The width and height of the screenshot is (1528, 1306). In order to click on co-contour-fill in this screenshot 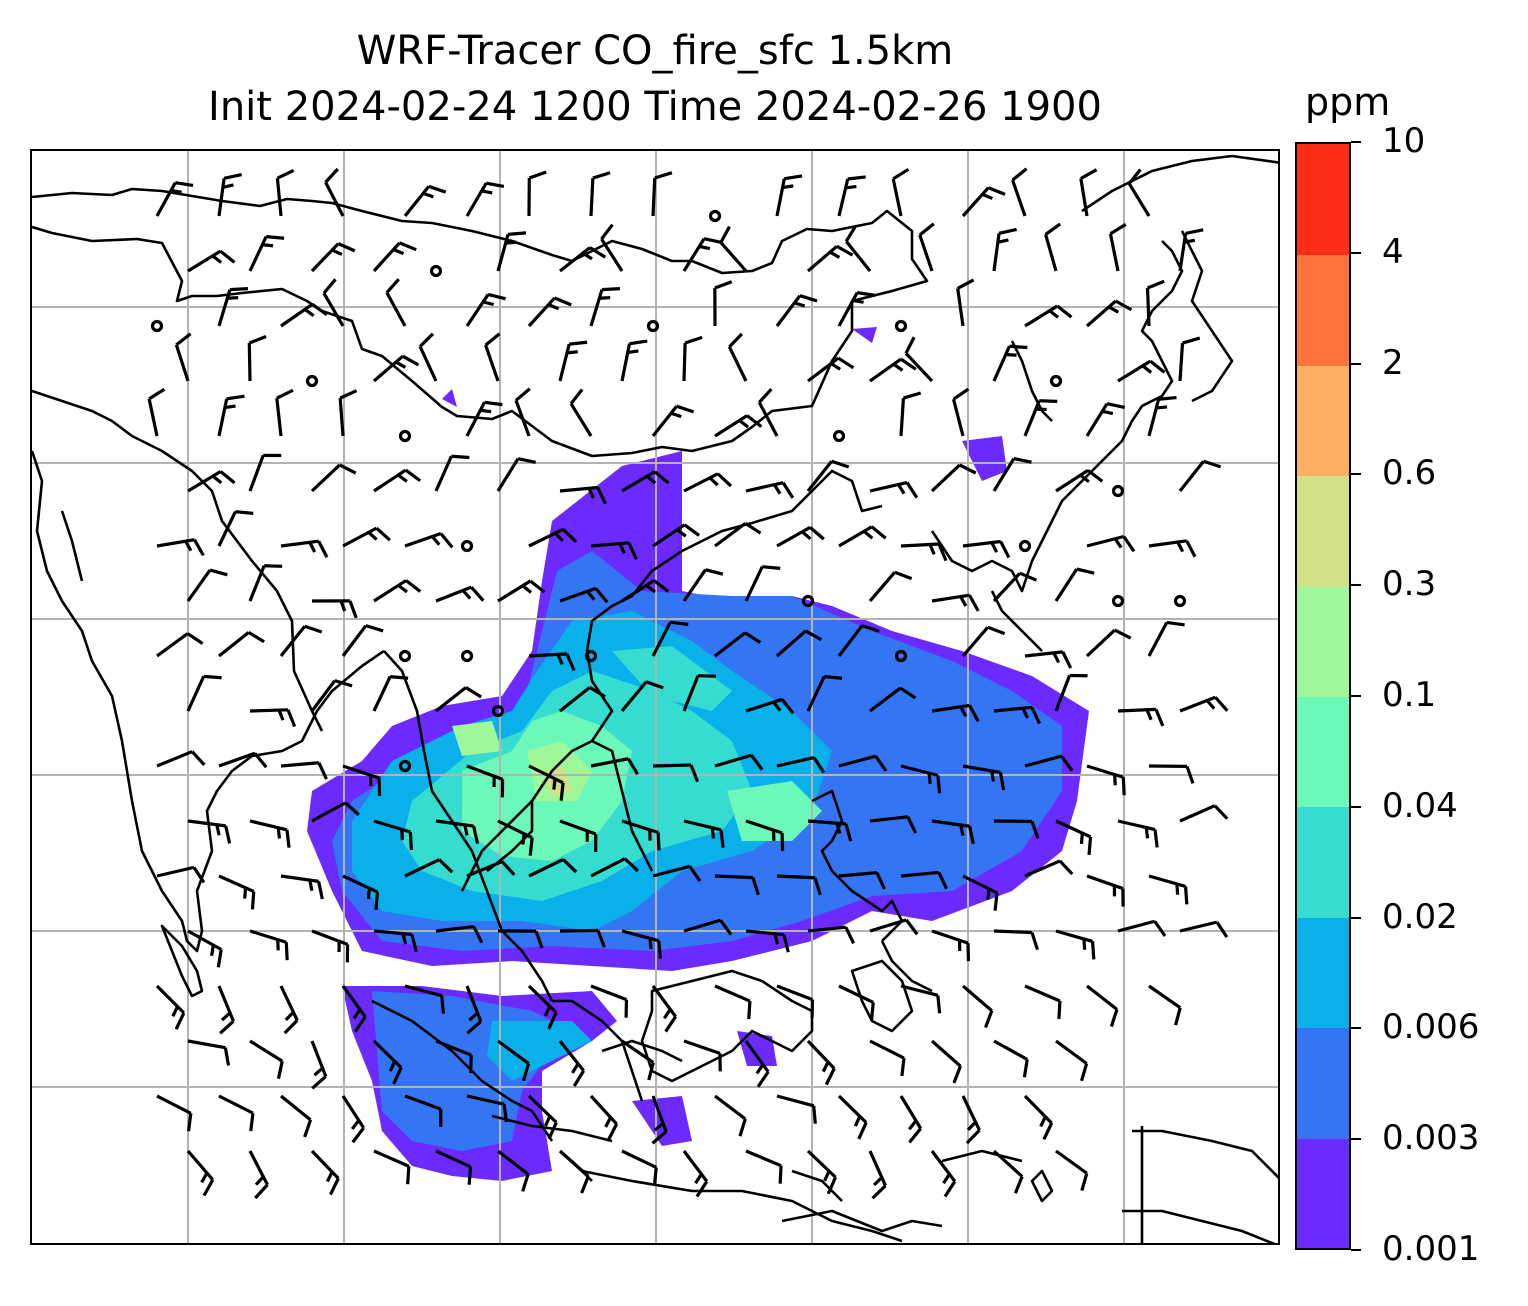, I will do `click(672, 678)`.